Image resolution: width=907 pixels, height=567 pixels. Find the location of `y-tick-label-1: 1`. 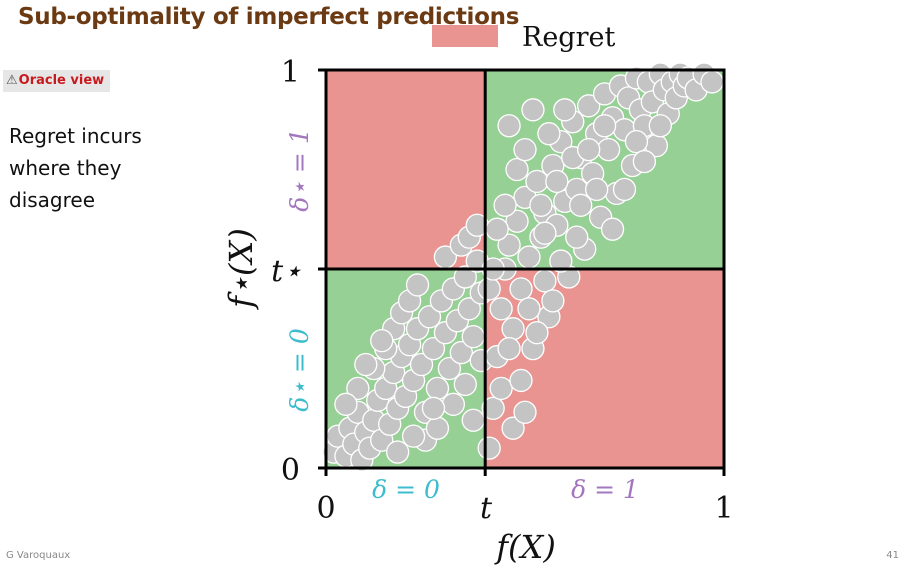

y-tick-label-1: 1 is located at coordinates (290, 72).